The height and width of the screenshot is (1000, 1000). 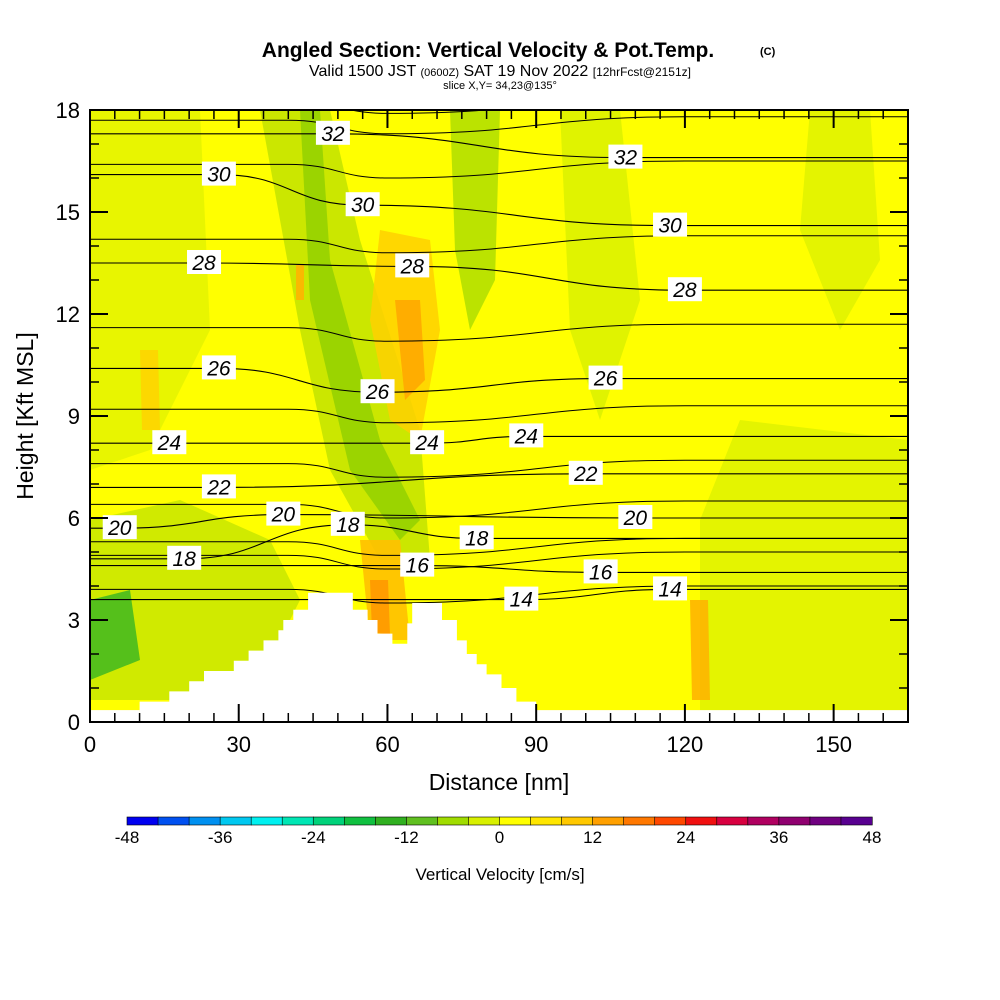 What do you see at coordinates (68, 314) in the screenshot?
I see `y-tick-label: 12` at bounding box center [68, 314].